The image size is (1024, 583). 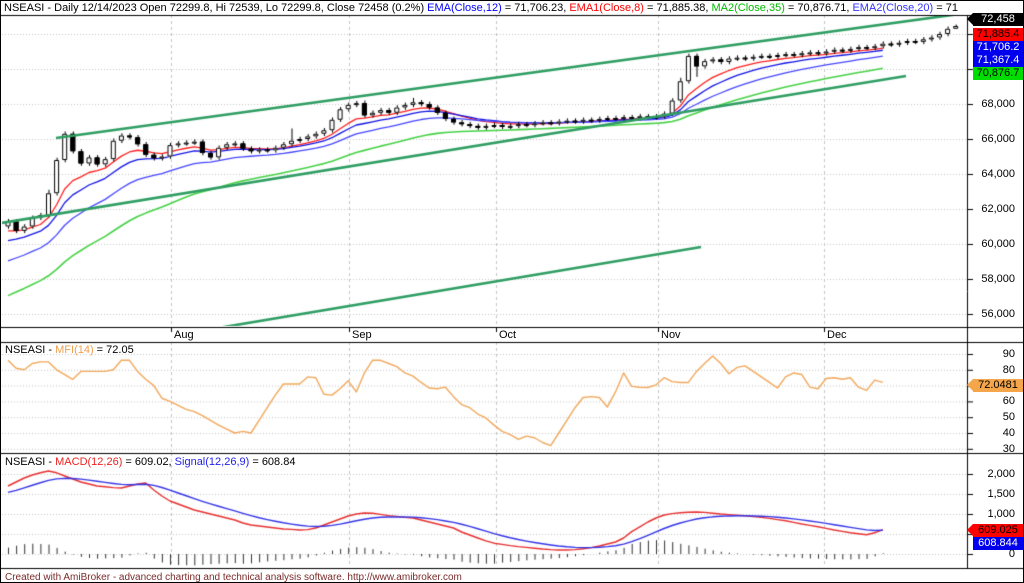 What do you see at coordinates (1008, 354) in the screenshot?
I see `mfi-axis-tick-label: 90` at bounding box center [1008, 354].